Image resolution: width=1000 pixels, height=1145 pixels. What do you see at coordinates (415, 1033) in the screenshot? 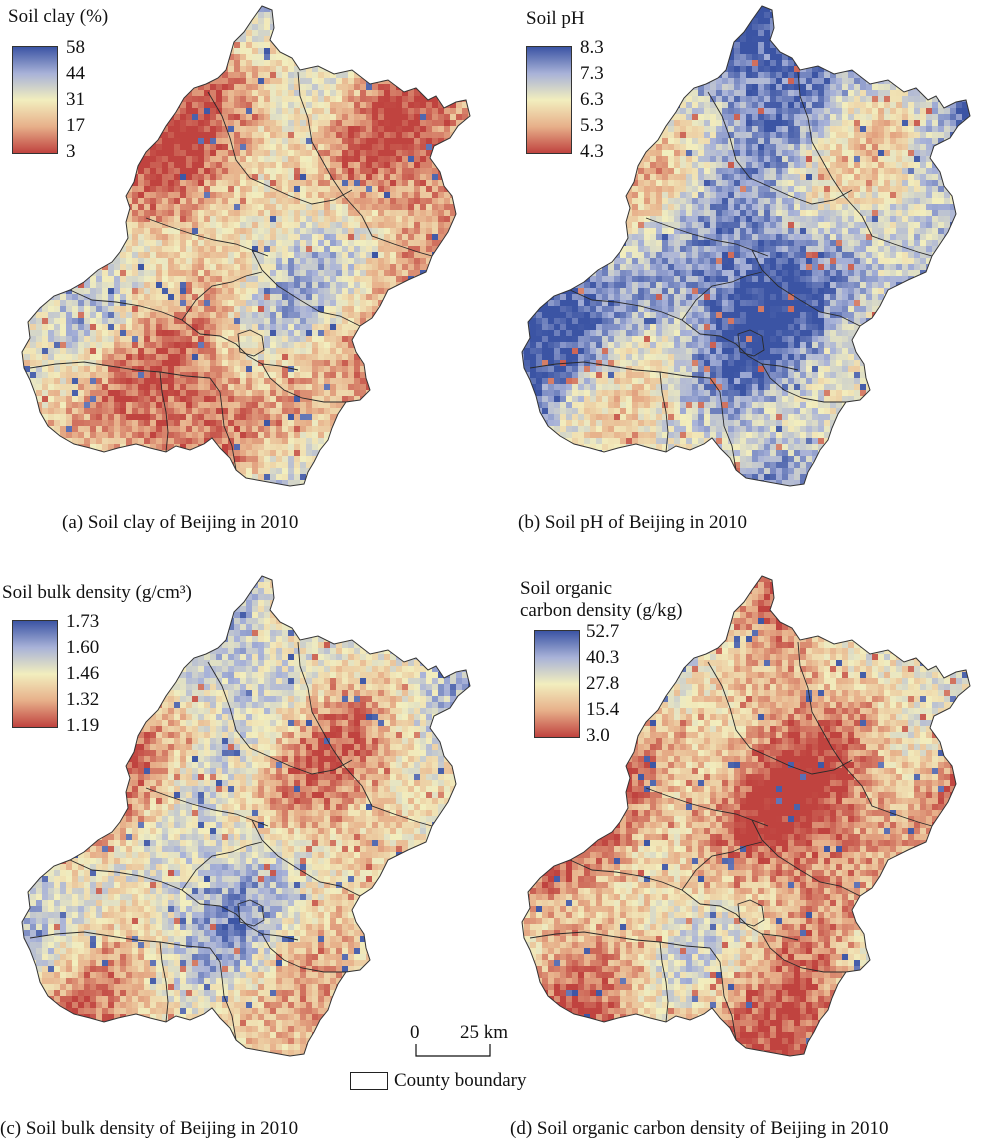
I see `scale-bar-zero-label: 0` at bounding box center [415, 1033].